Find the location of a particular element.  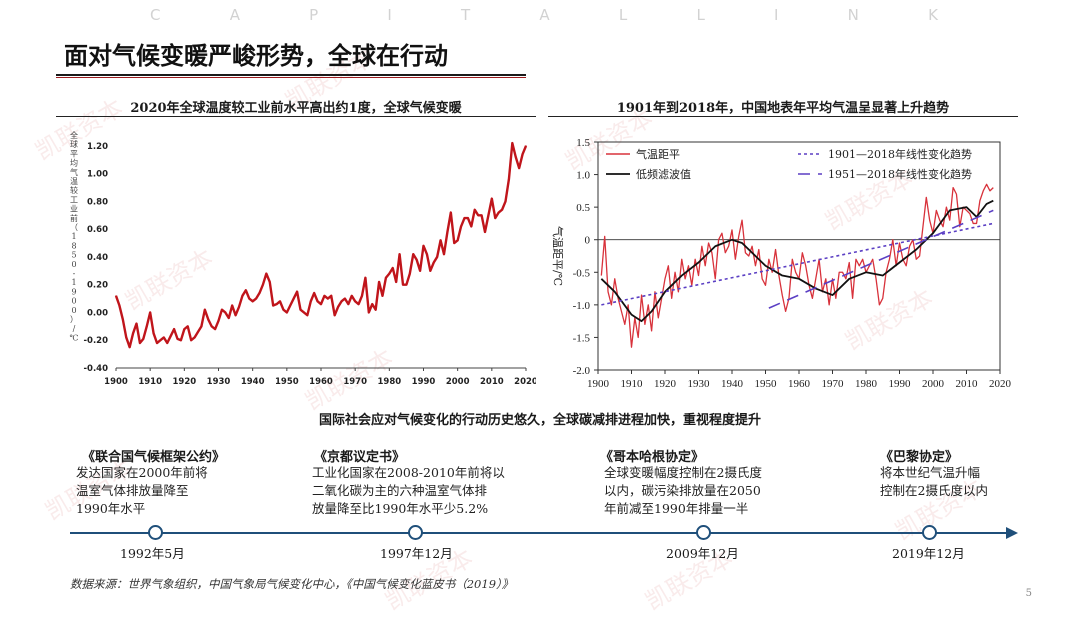

y-axis-label-char: 0 is located at coordinates (73, 310).